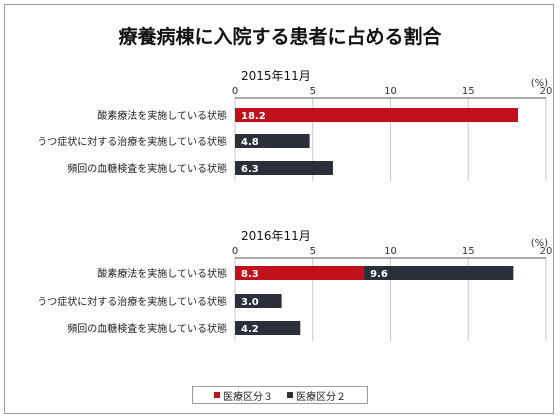  I want to click on bar-value-label: 4.2, so click(250, 329).